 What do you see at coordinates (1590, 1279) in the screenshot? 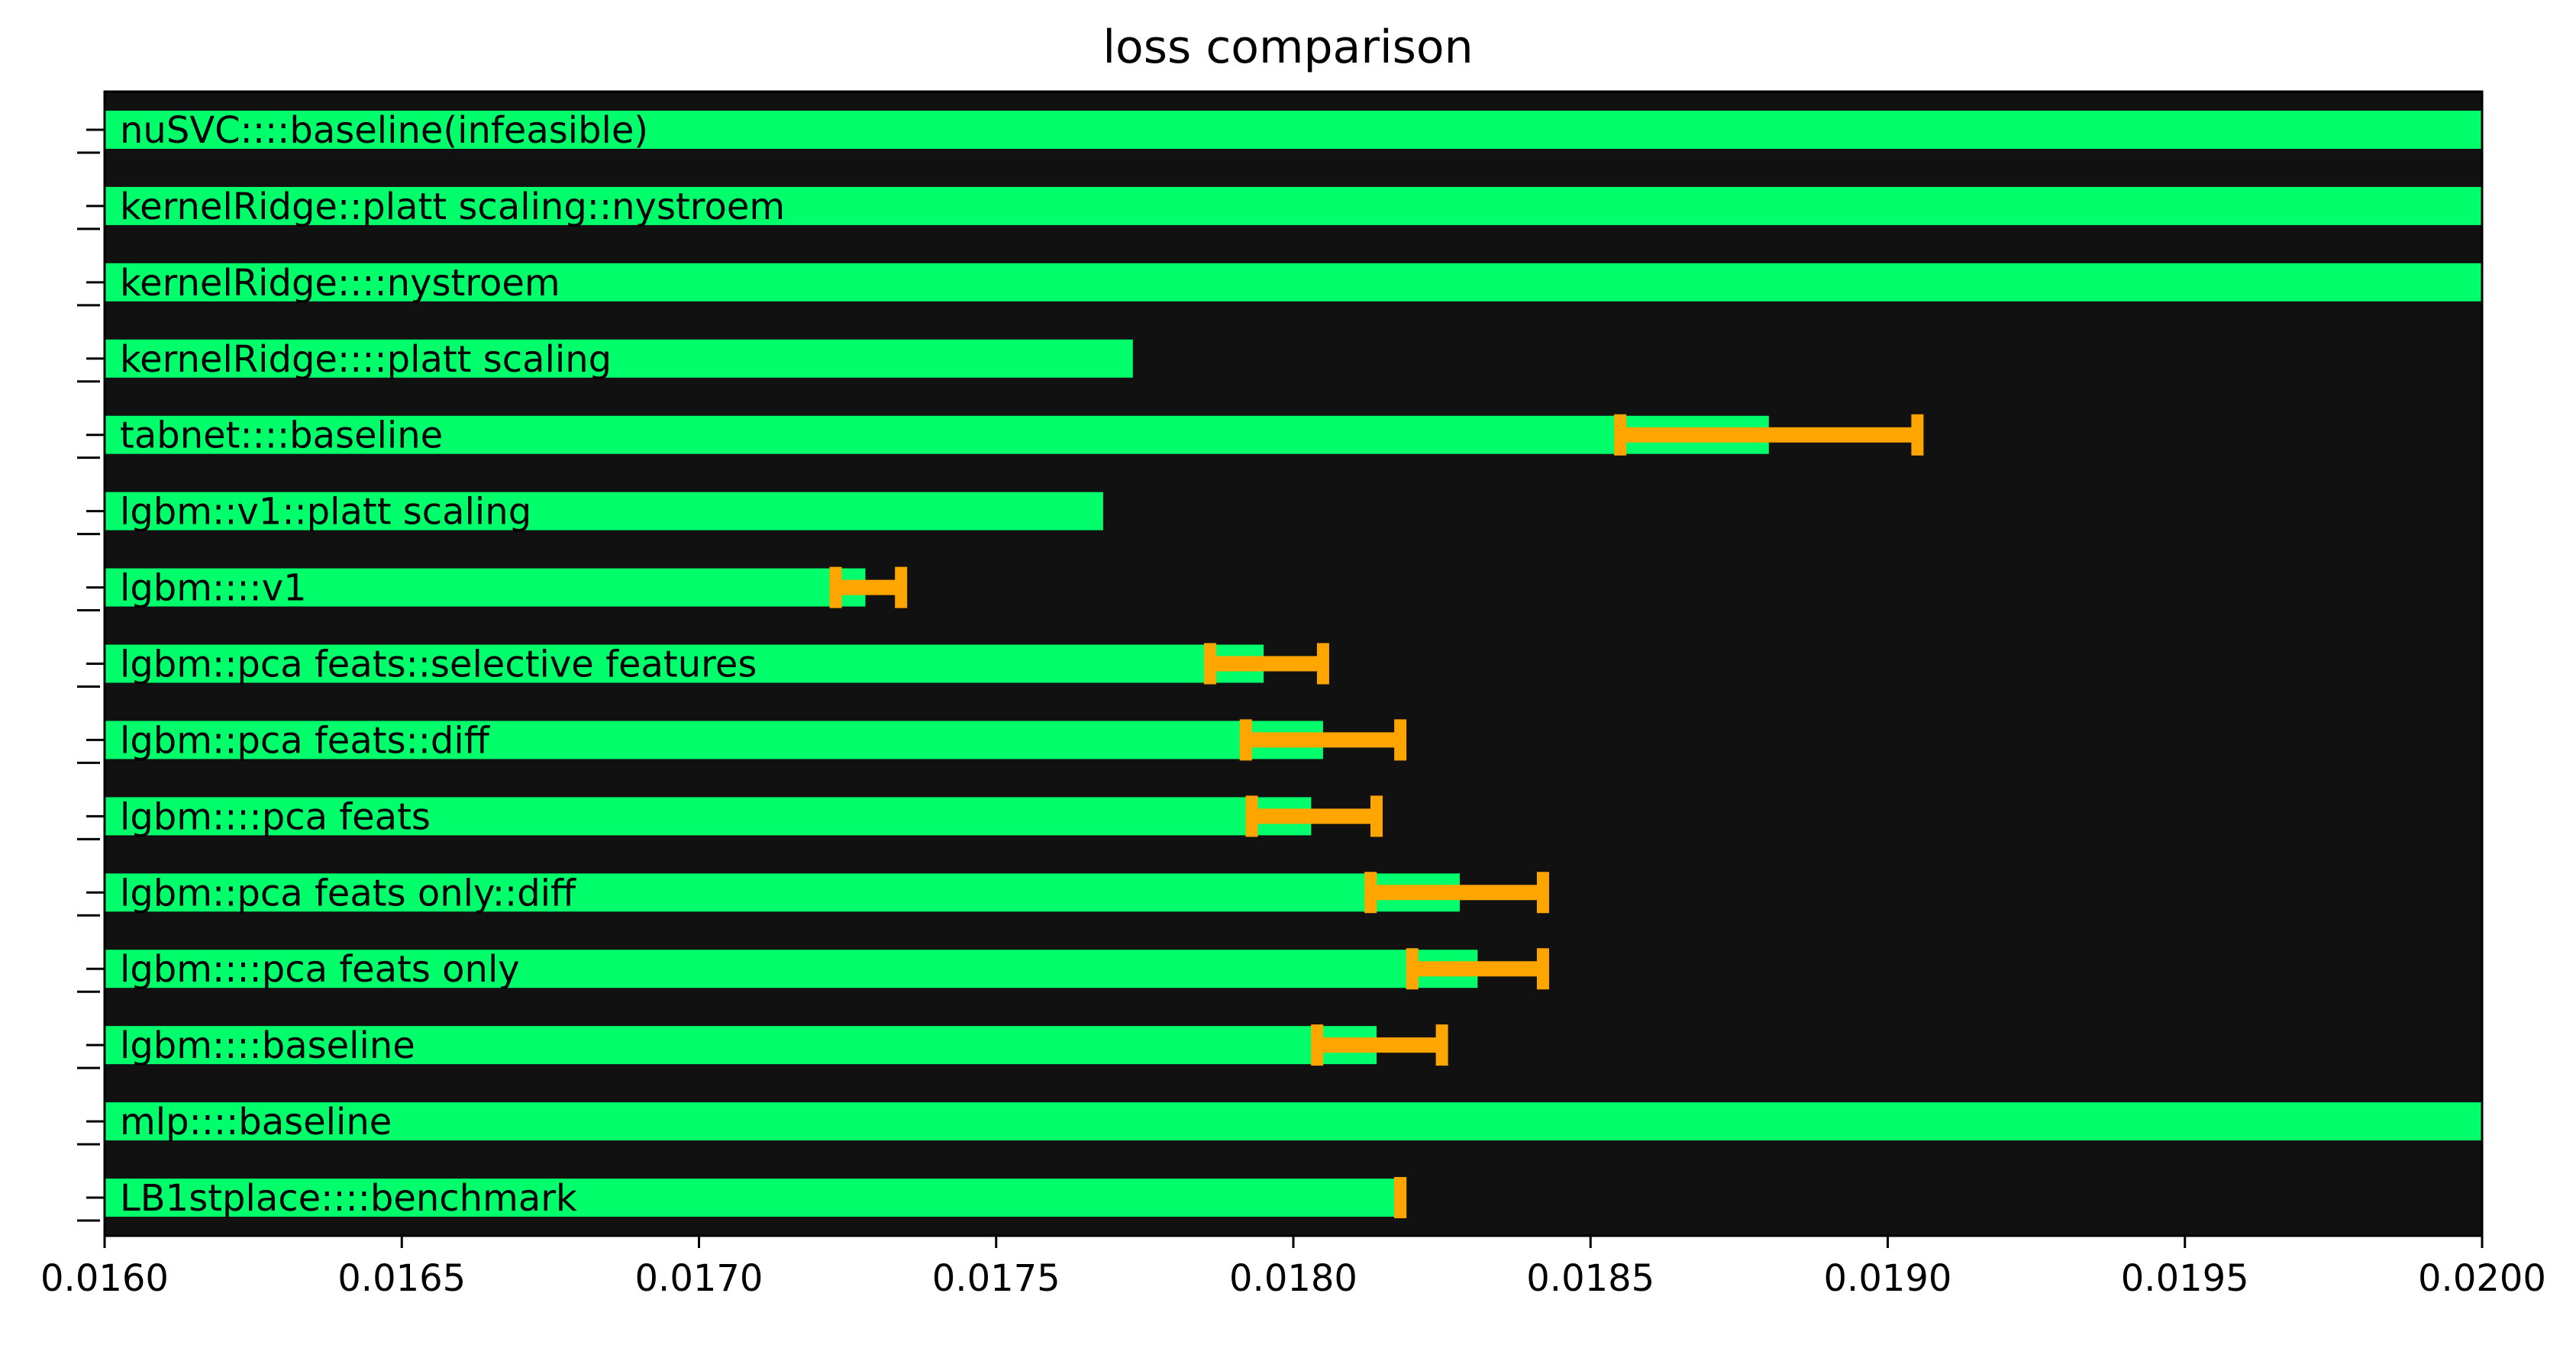
I see `x-tick-label: 0.0185` at bounding box center [1590, 1279].